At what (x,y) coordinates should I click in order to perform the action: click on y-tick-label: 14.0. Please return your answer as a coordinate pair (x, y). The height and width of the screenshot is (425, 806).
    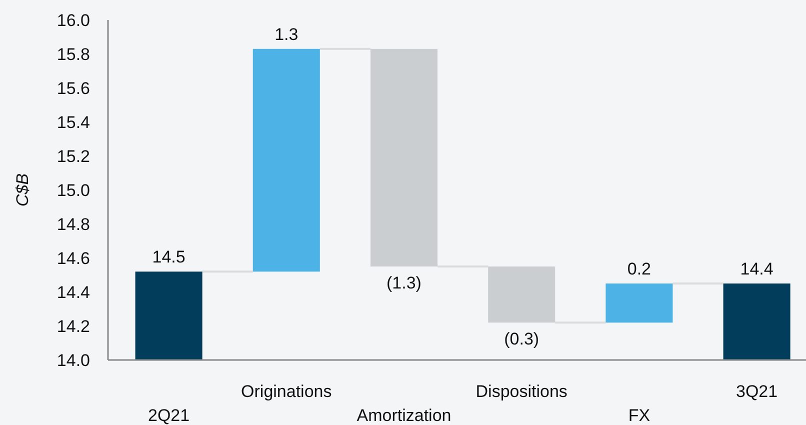
    Looking at the image, I should click on (73, 360).